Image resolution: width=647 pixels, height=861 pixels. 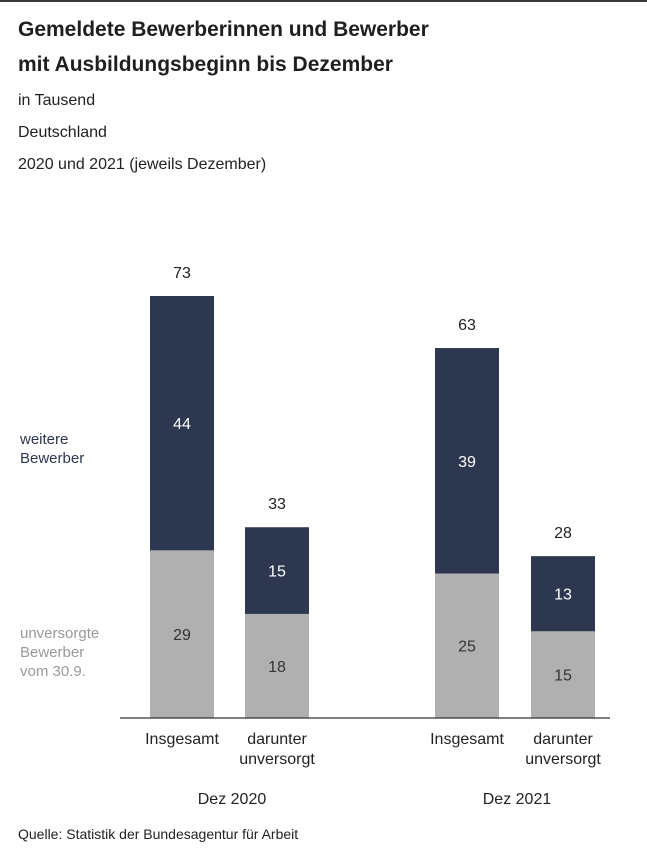 What do you see at coordinates (44, 439) in the screenshot?
I see `legend-top-line1: weitere` at bounding box center [44, 439].